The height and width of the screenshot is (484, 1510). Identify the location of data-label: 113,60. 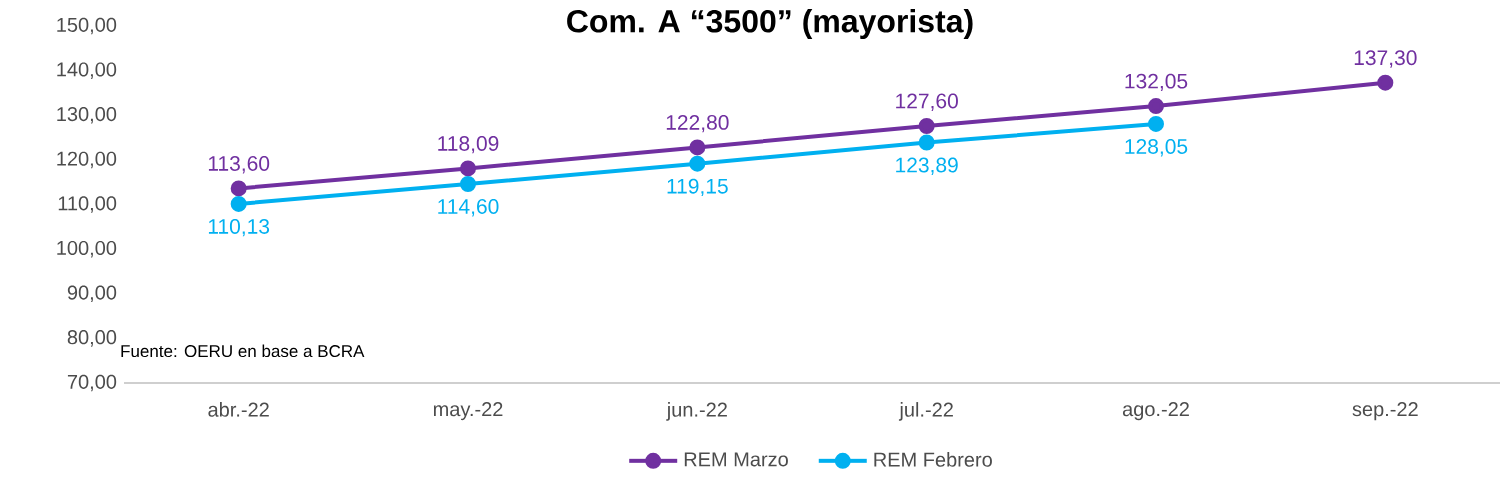
(239, 165).